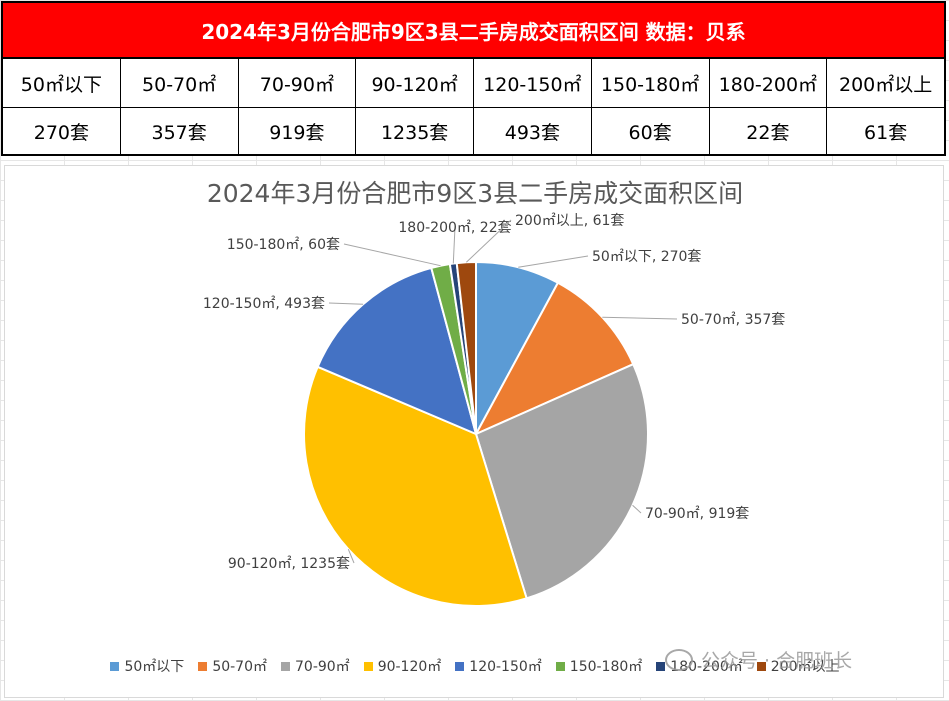 The width and height of the screenshot is (949, 701). What do you see at coordinates (283, 245) in the screenshot?
I see `data-label: 150-180㎡, 60套` at bounding box center [283, 245].